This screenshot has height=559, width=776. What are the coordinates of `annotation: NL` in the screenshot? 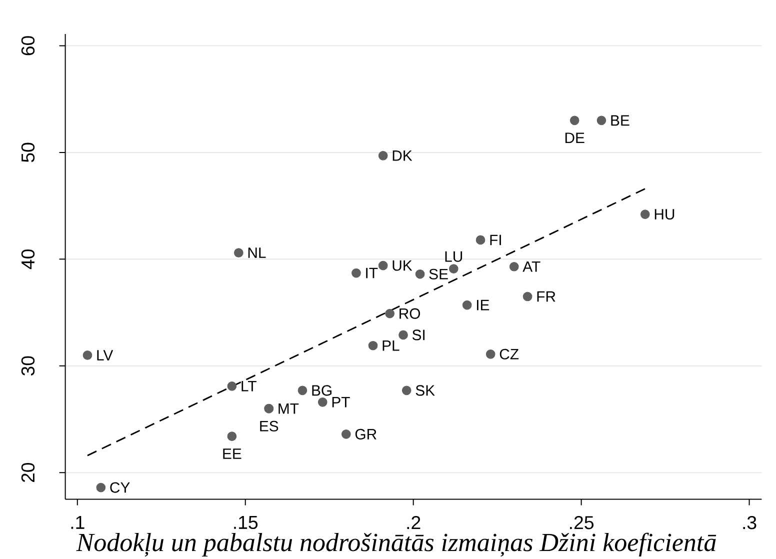 It's located at (257, 253).